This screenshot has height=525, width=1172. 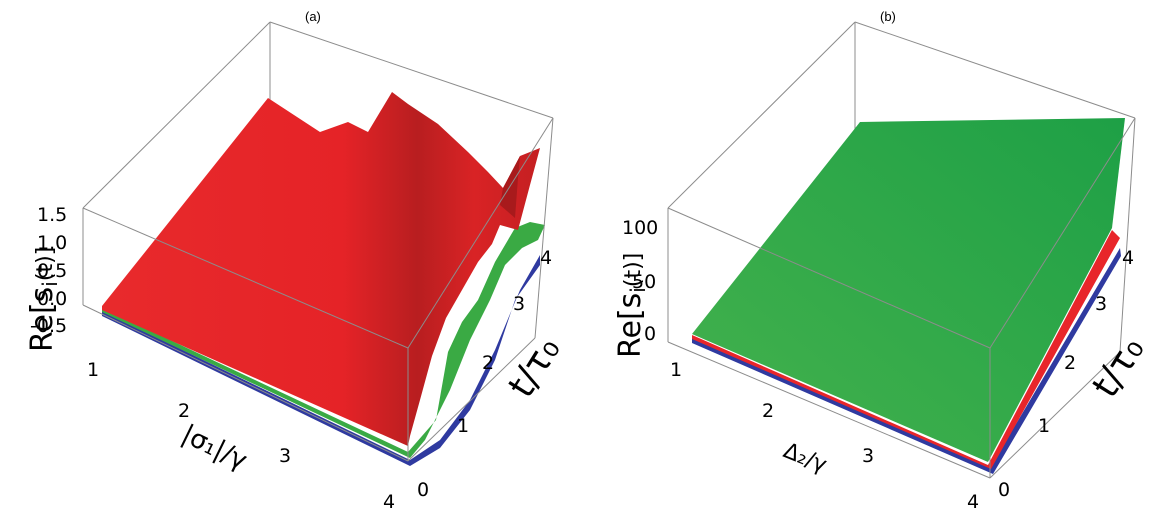 I want to click on panel-b-ytick: 2, so click(x=1070, y=363).